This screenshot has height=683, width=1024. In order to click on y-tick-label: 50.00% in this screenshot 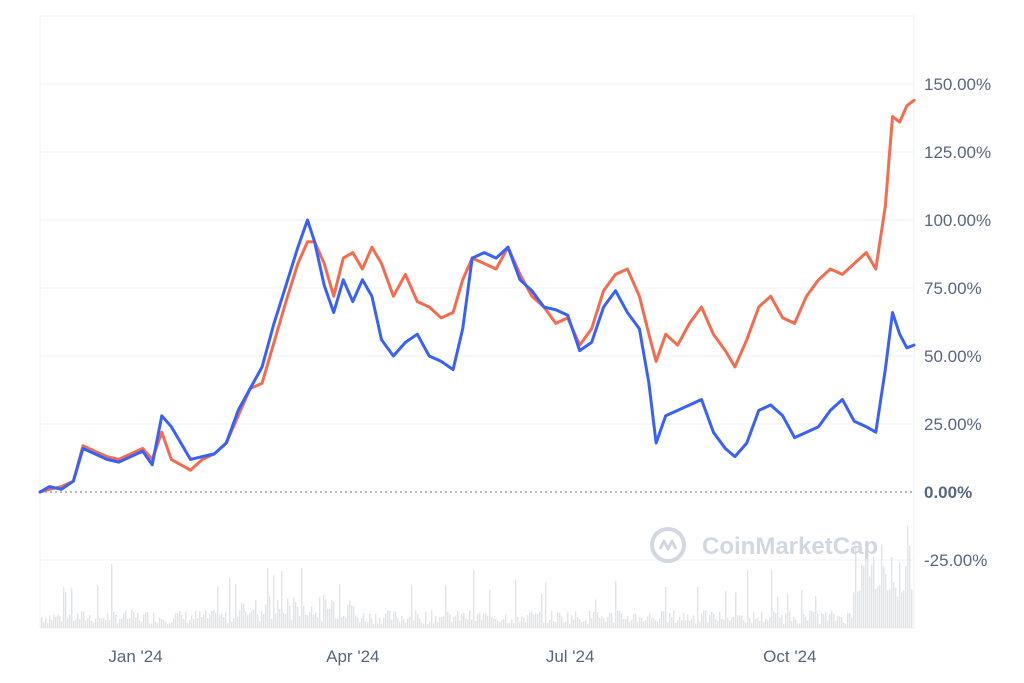, I will do `click(953, 356)`.